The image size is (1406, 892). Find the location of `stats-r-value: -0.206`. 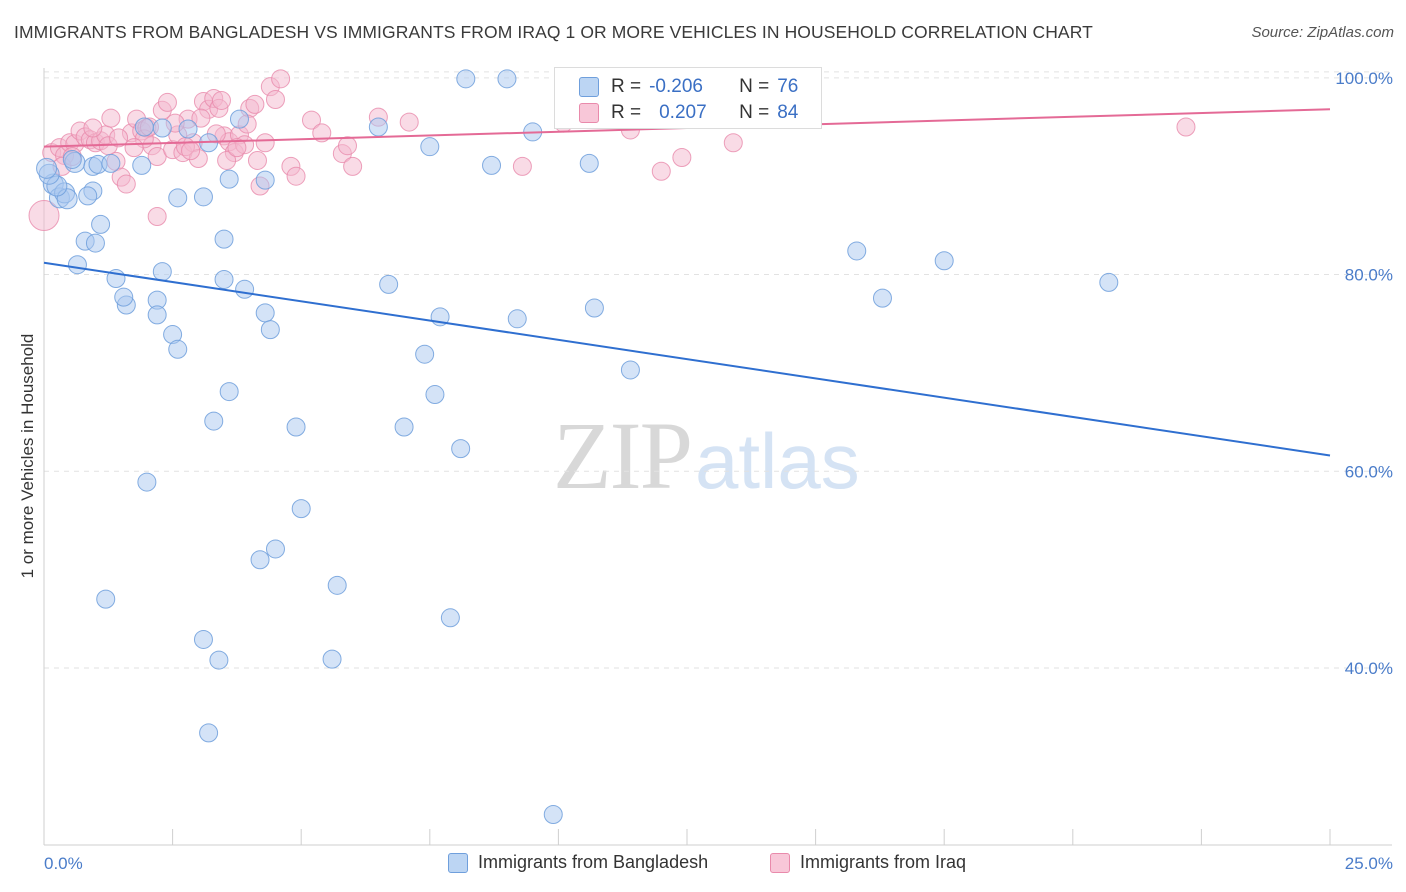

stats-r-value: -0.206 is located at coordinates (676, 86).